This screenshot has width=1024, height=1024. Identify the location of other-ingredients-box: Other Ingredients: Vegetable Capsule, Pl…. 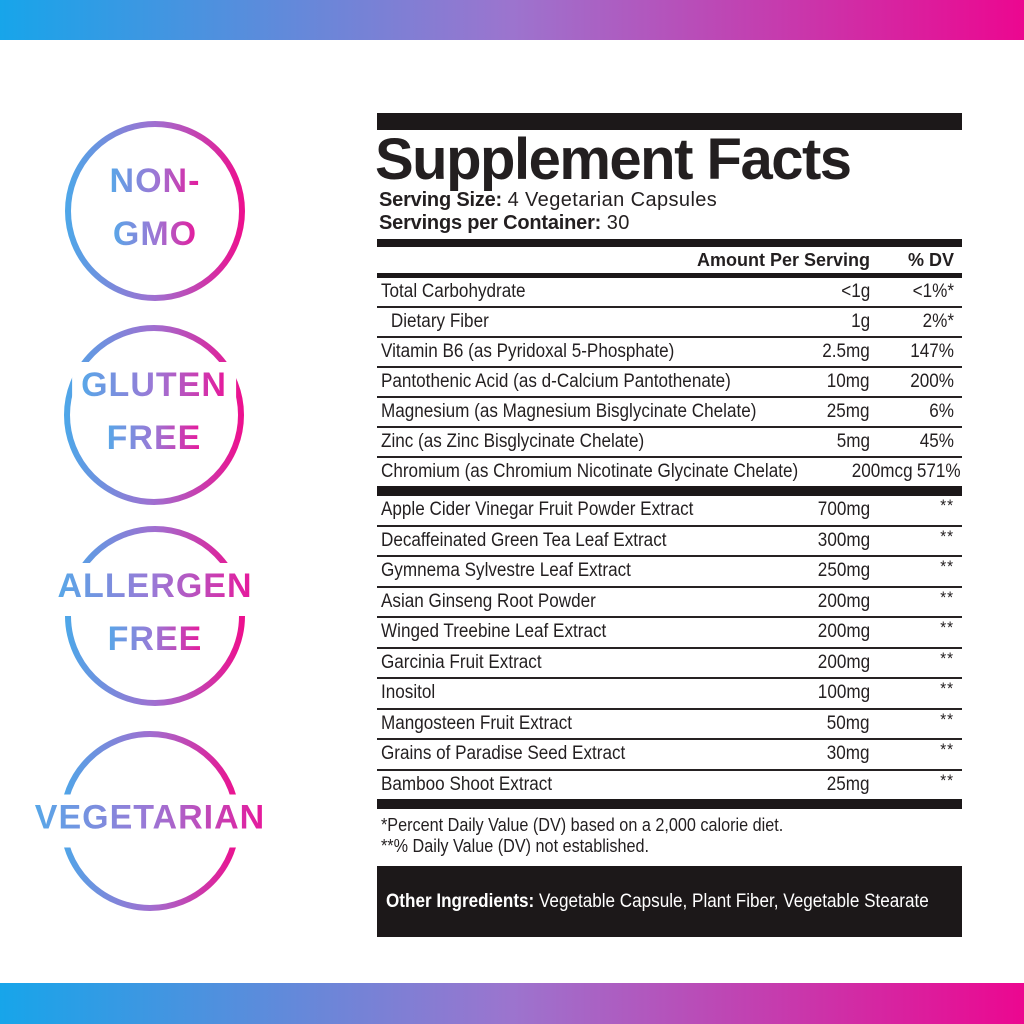
(669, 901).